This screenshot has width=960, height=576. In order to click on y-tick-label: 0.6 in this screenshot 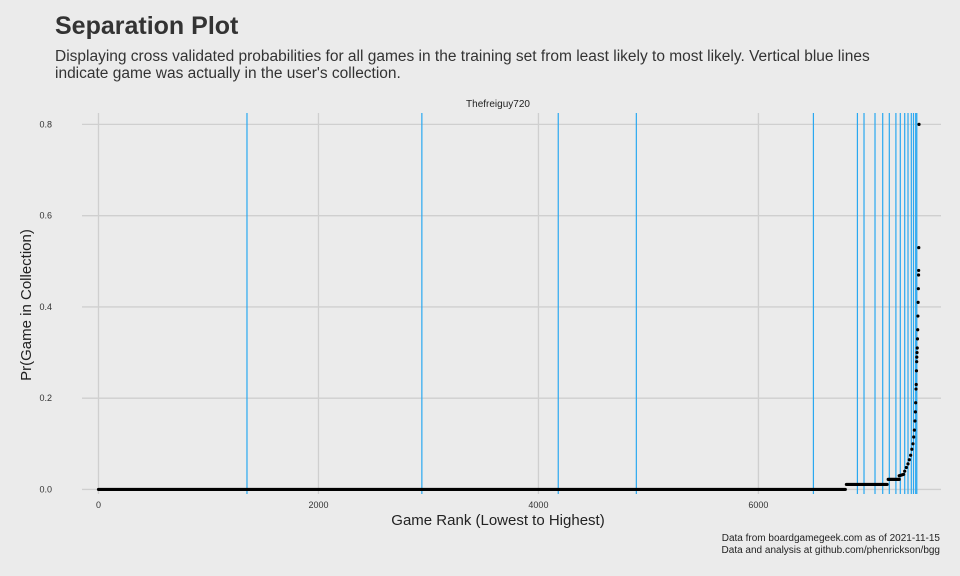, I will do `click(45, 216)`.